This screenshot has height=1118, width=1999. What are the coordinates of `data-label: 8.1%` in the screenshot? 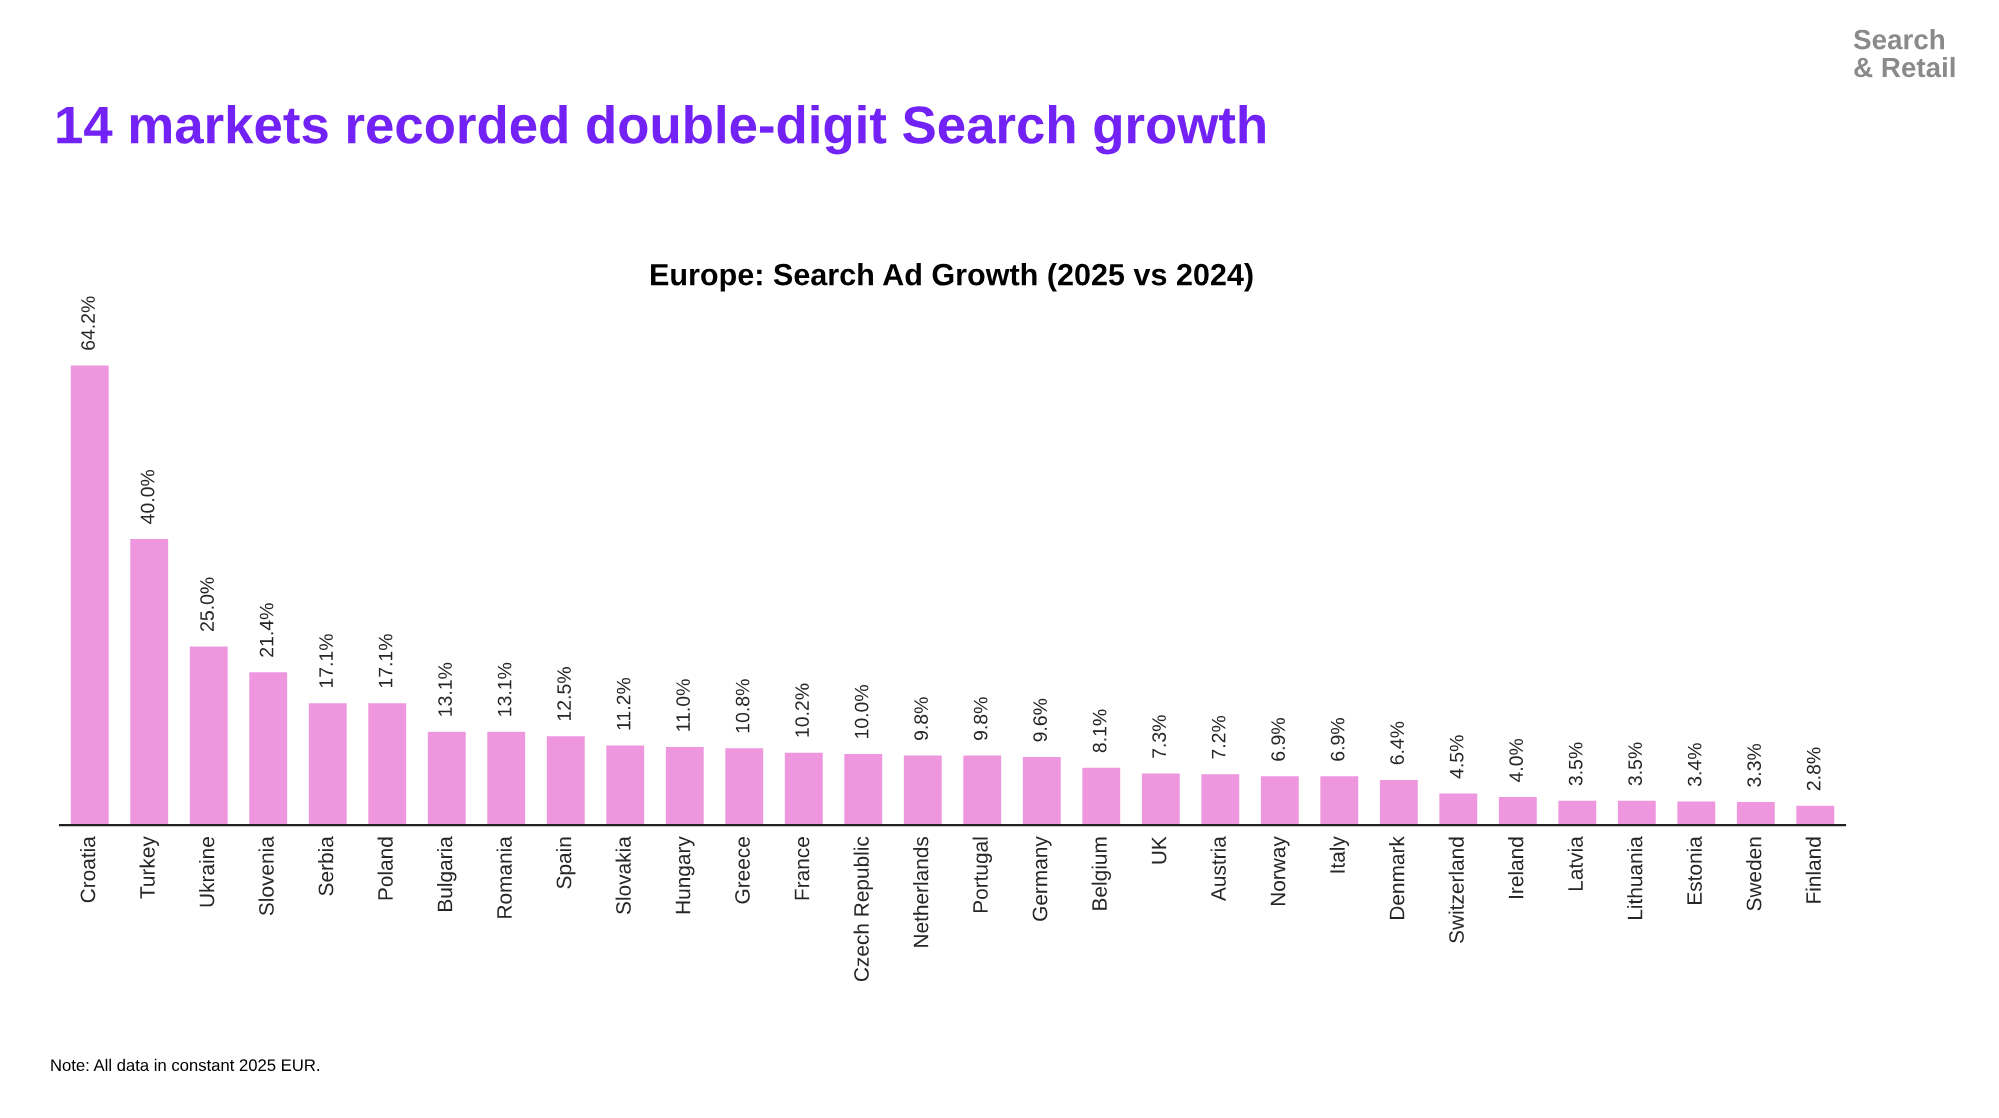 It's located at (1099, 731).